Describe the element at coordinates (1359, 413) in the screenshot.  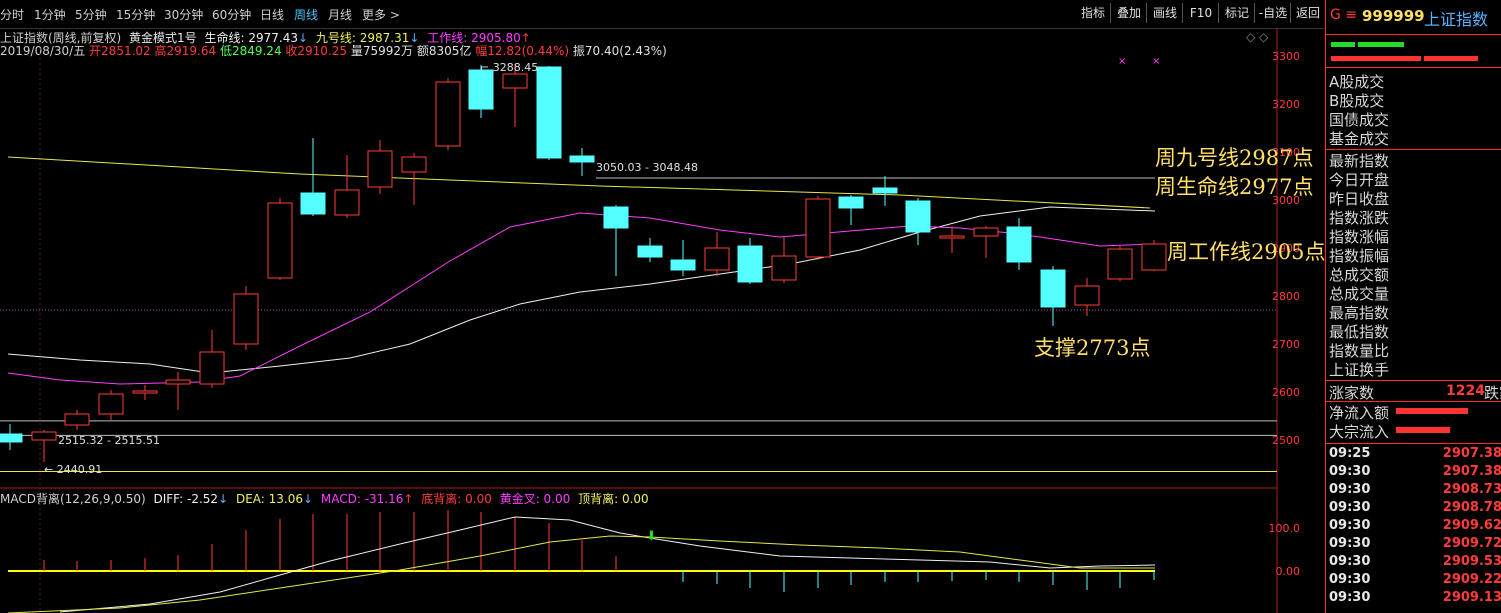
I see `net-inflow-label: 净流入额` at that location.